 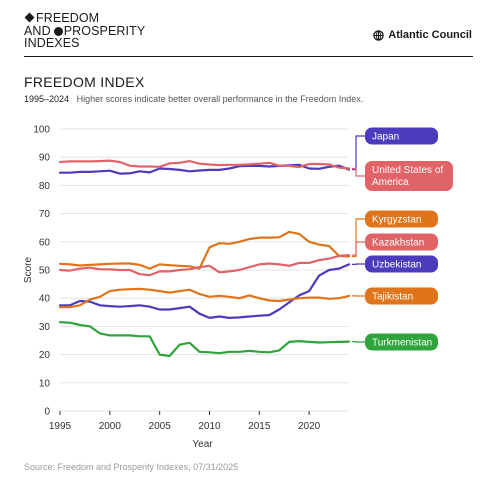 I want to click on brand-line-3: INDEXES, so click(x=52, y=43).